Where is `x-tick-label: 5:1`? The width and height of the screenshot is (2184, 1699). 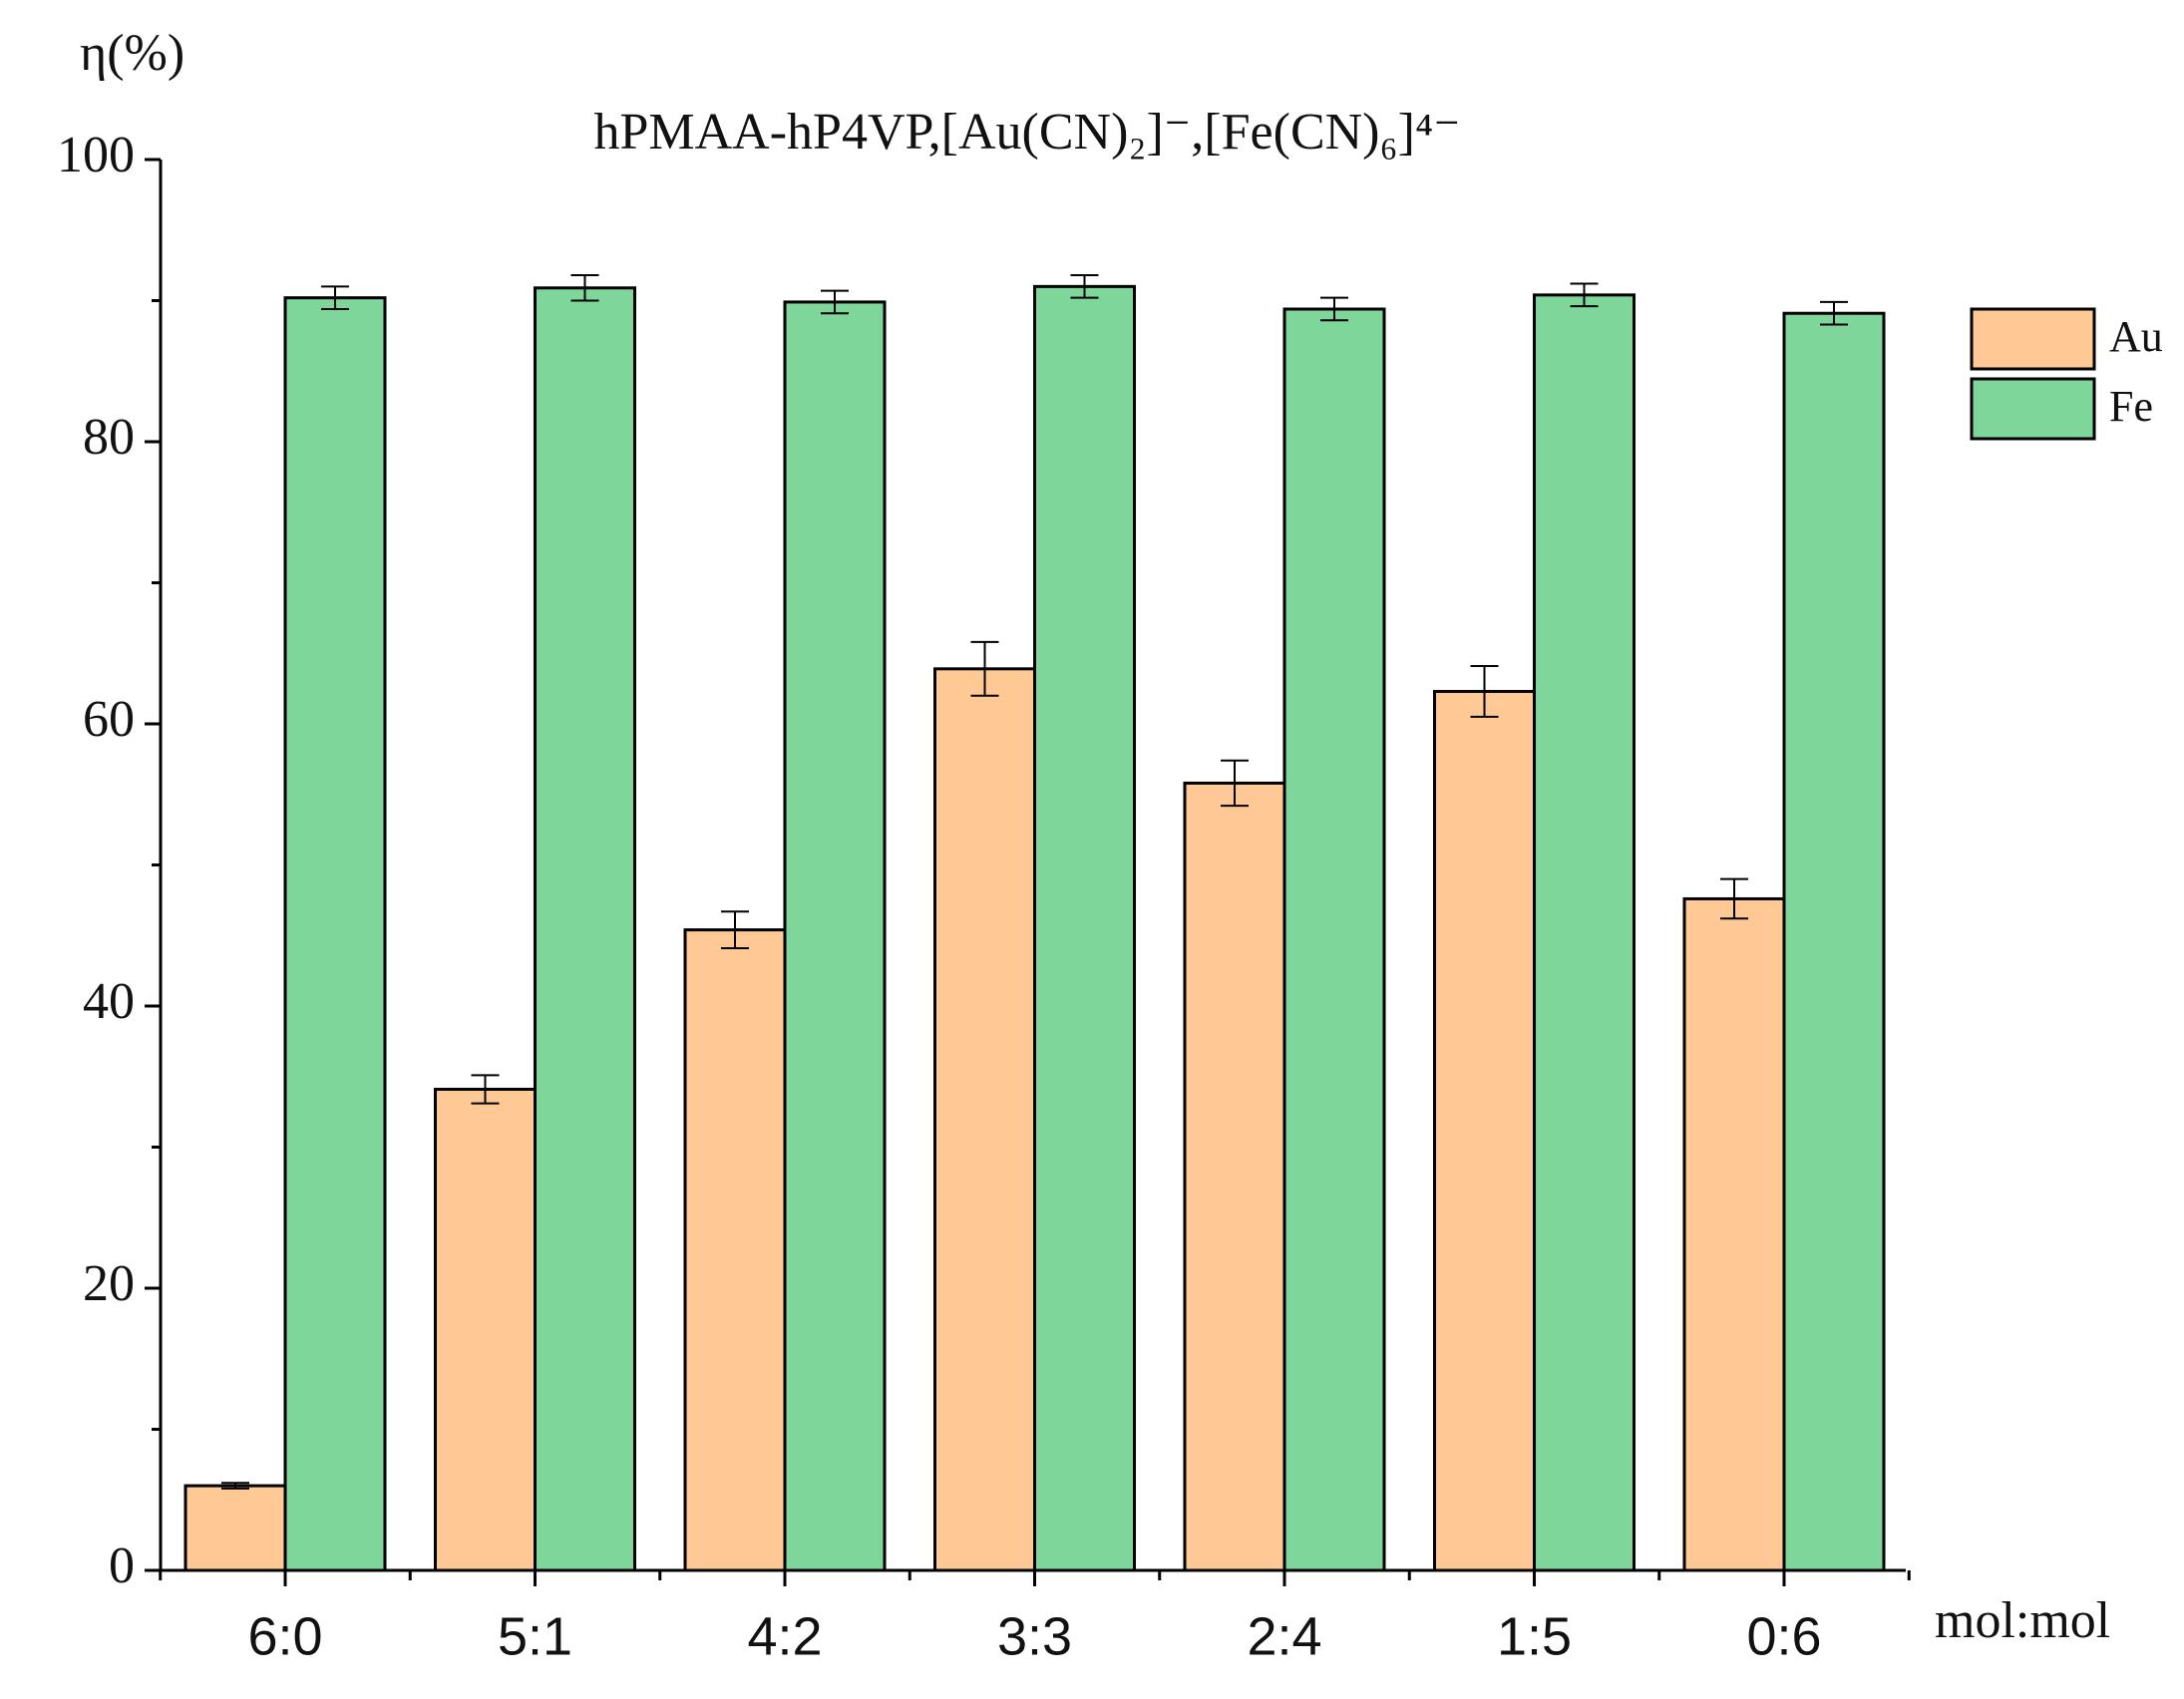
x-tick-label: 5:1 is located at coordinates (535, 1636).